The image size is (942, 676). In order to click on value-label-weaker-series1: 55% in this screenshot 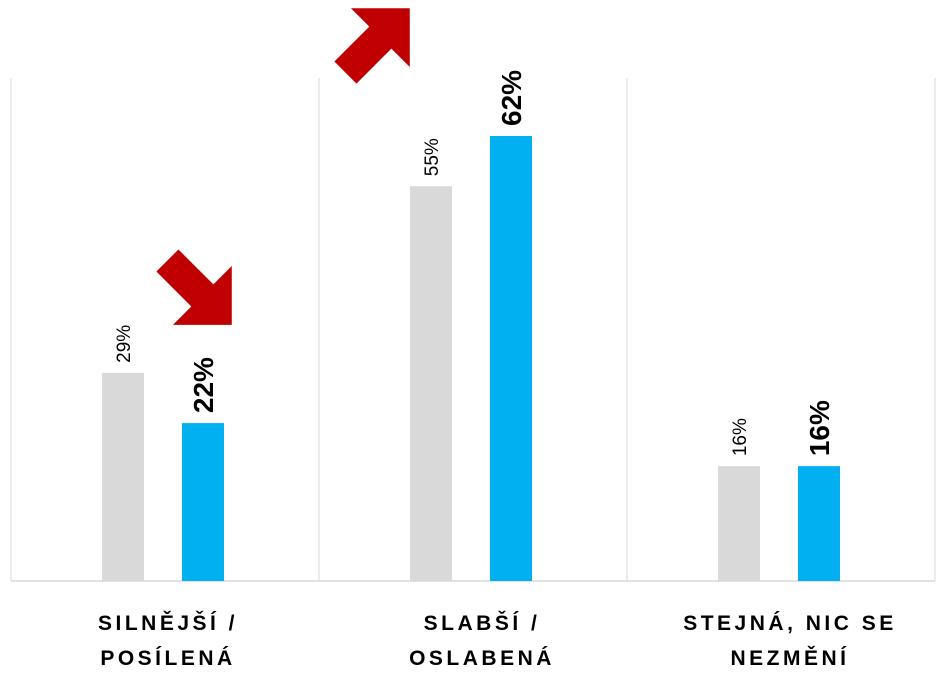, I will do `click(432, 157)`.